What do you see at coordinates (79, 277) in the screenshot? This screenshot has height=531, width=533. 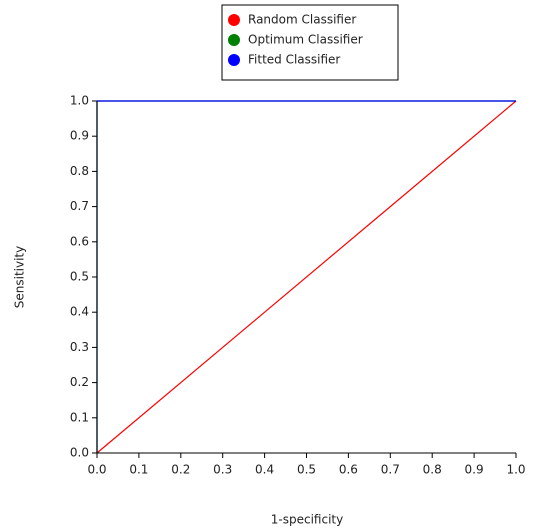 I see `y-tick-label: 0.5` at bounding box center [79, 277].